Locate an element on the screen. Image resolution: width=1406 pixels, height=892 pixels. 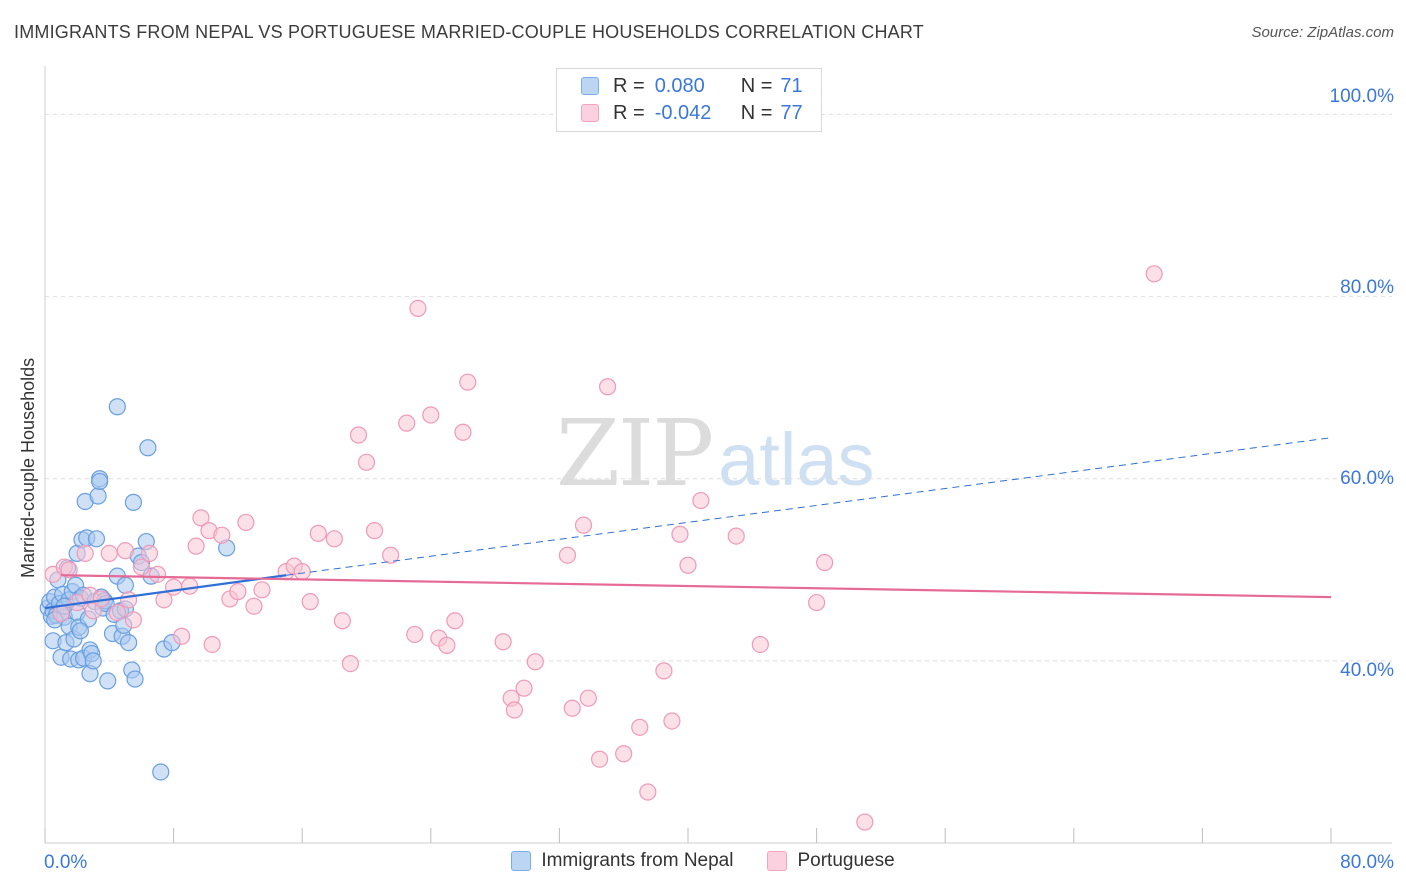
source-label: Source: ZipAtlas.com is located at coordinates (1322, 32).